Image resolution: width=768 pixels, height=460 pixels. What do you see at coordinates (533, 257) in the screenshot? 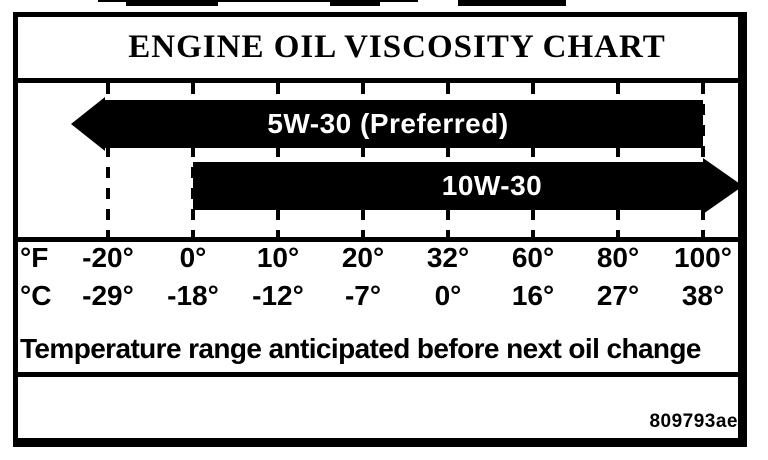
I see `fahrenheit-tick: 60°` at bounding box center [533, 257].